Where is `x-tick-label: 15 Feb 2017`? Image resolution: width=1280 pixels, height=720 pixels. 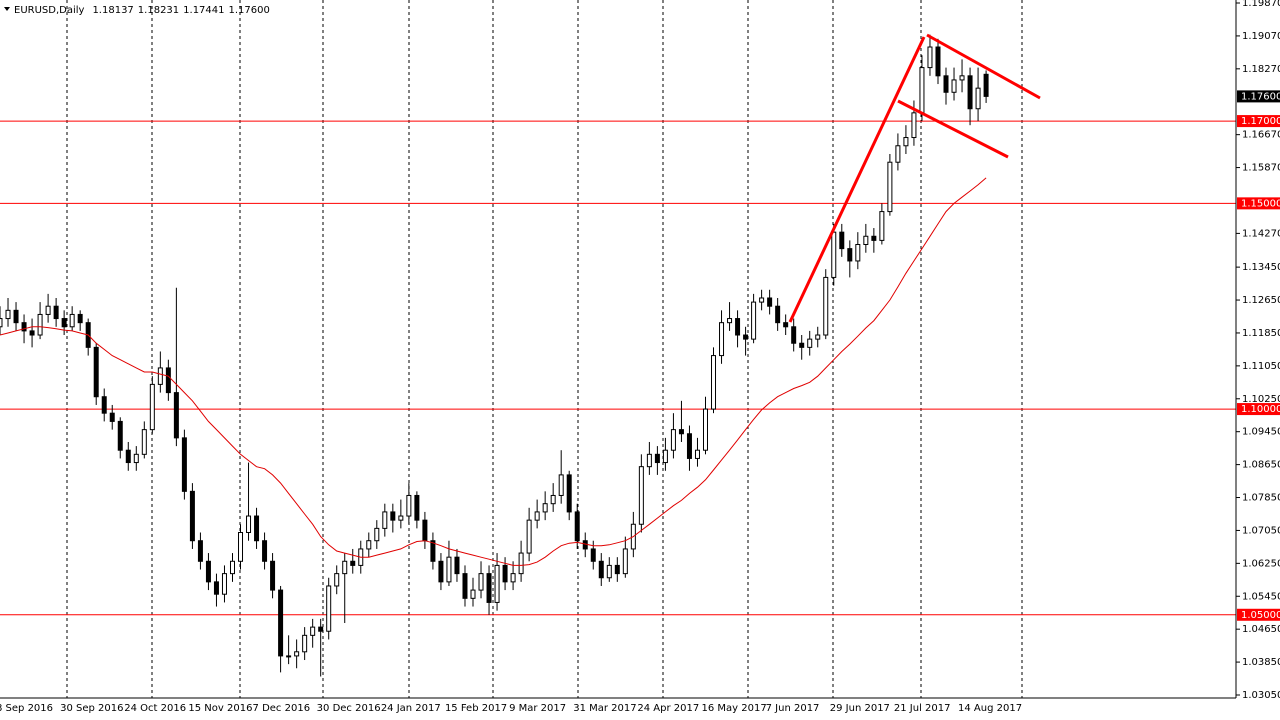
x-tick-label: 15 Feb 2017 is located at coordinates (476, 708).